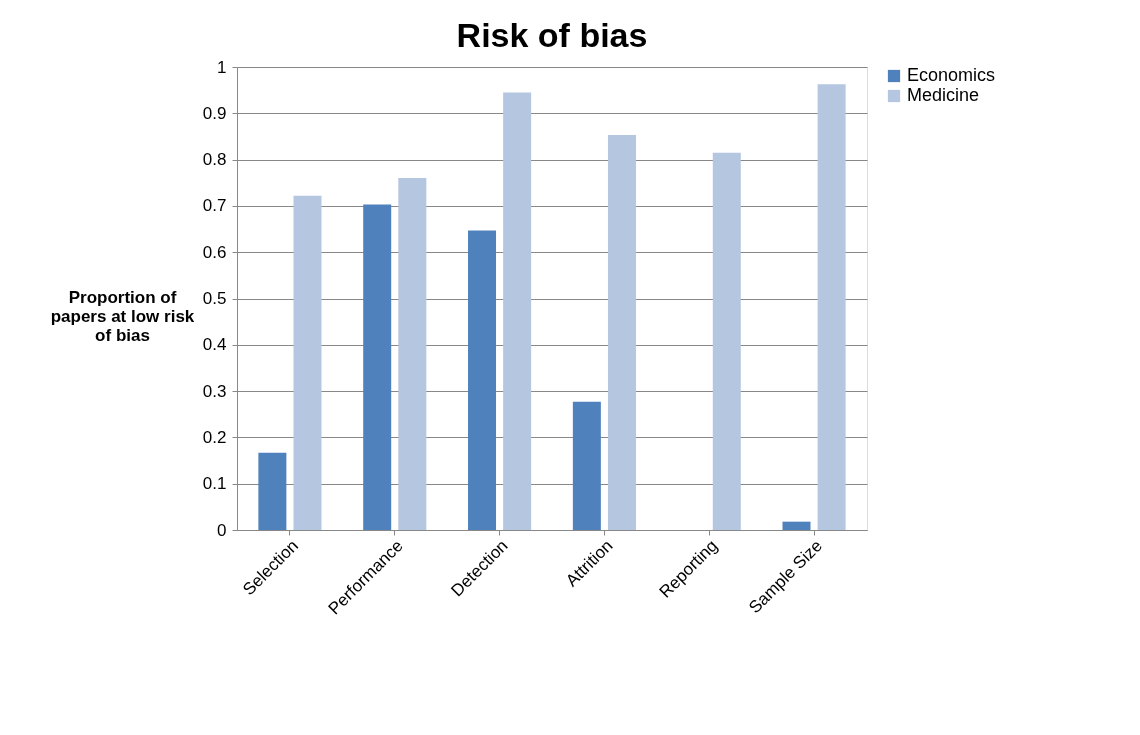 This screenshot has width=1140, height=735. What do you see at coordinates (214, 206) in the screenshot?
I see `y-tick-label: 0.7` at bounding box center [214, 206].